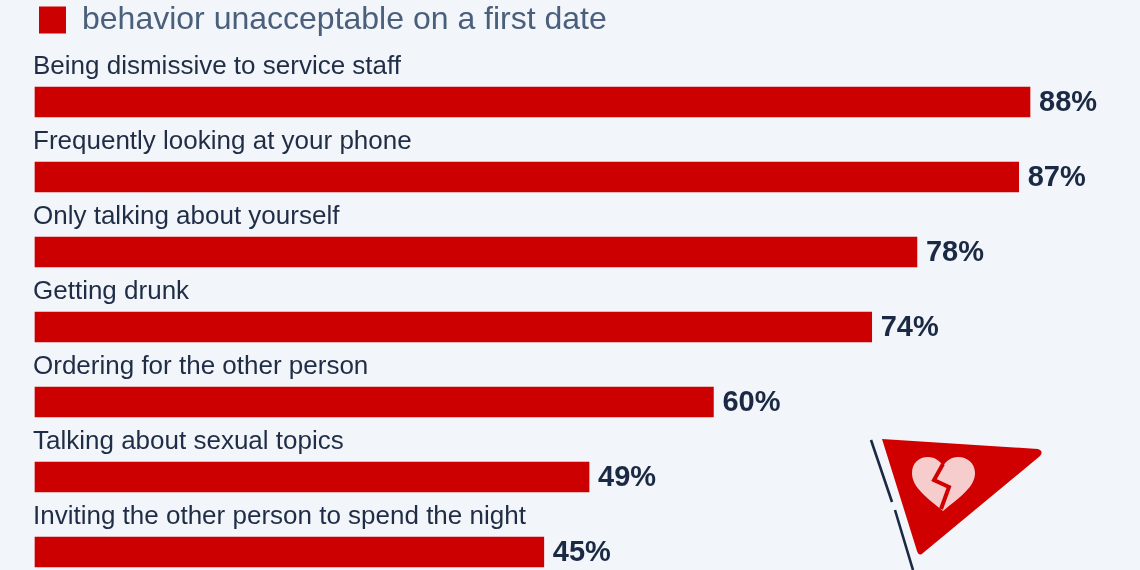 Image resolution: width=1140 pixels, height=570 pixels. I want to click on data-label: 78%, so click(955, 251).